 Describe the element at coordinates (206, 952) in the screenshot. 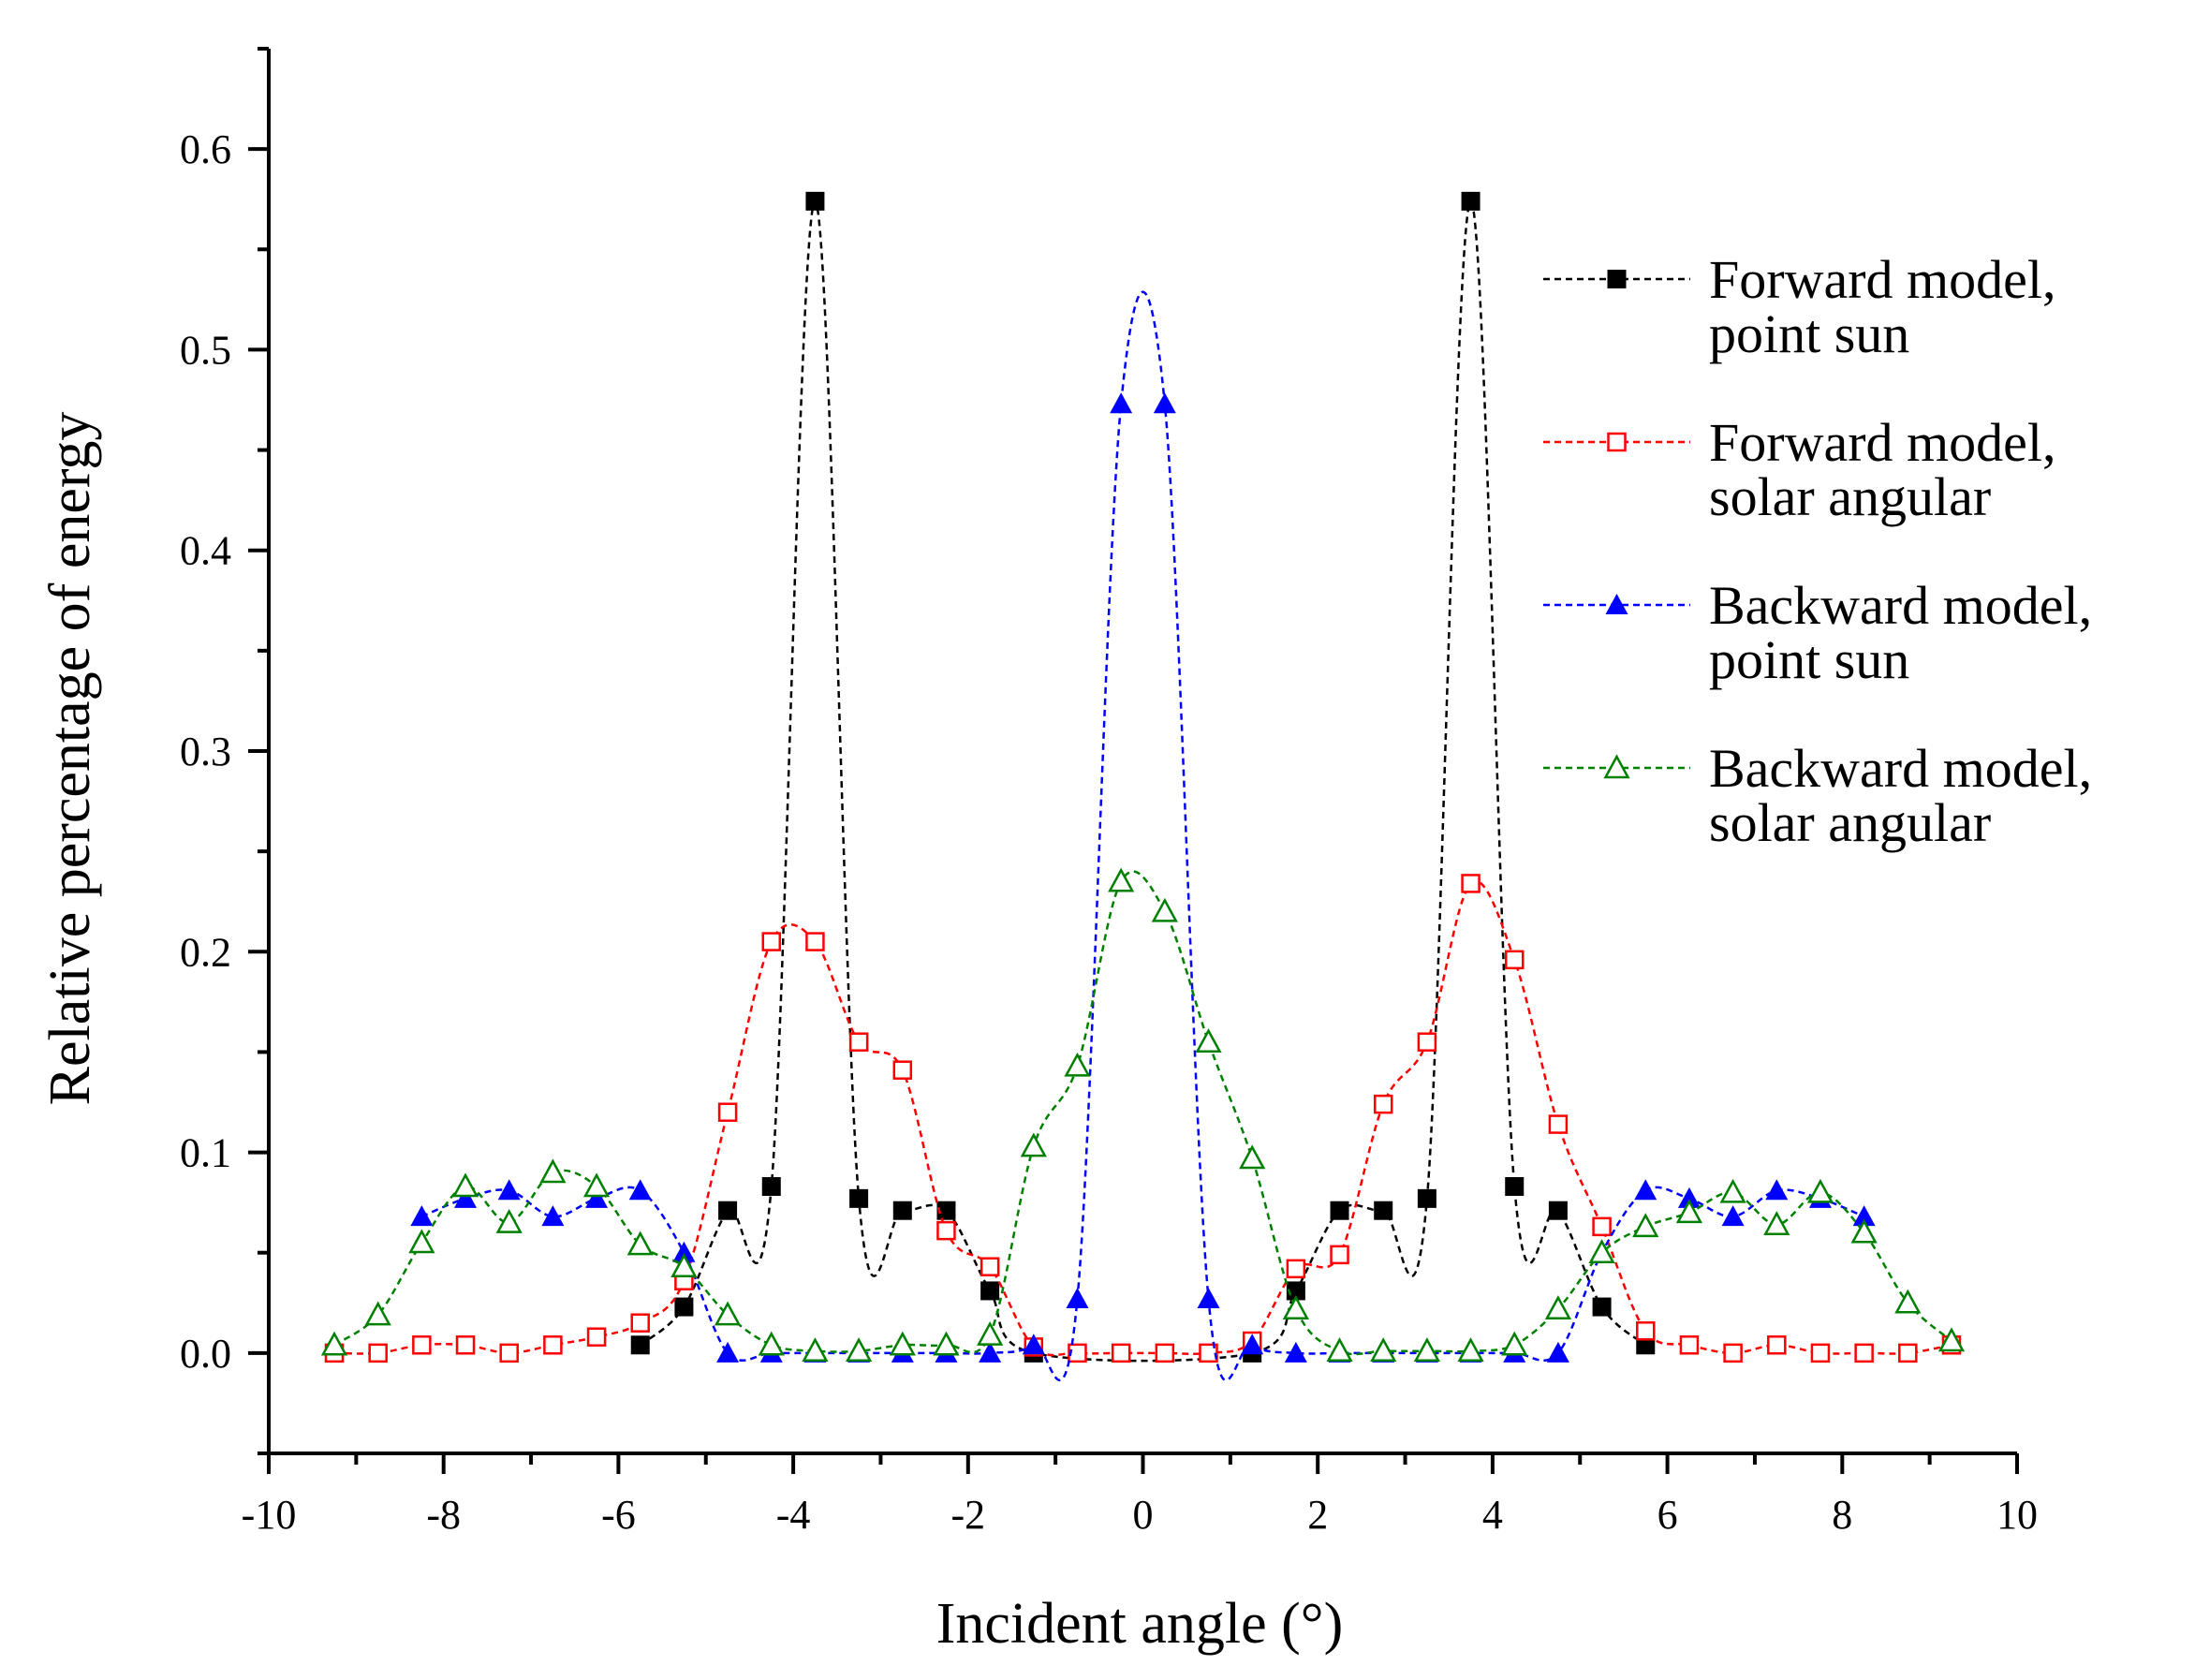

I see `y-tick-label: 0.2` at that location.